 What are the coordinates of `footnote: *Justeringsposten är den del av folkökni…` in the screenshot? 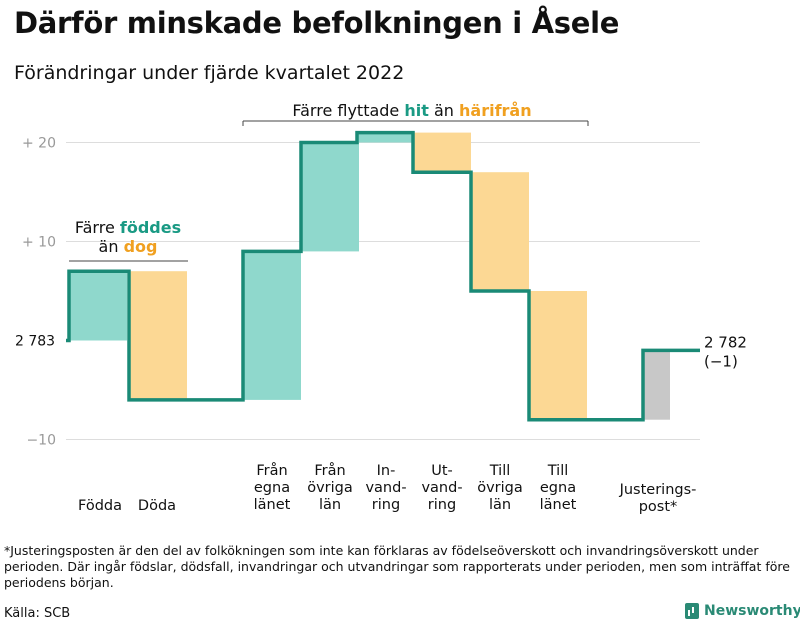 It's located at (397, 566).